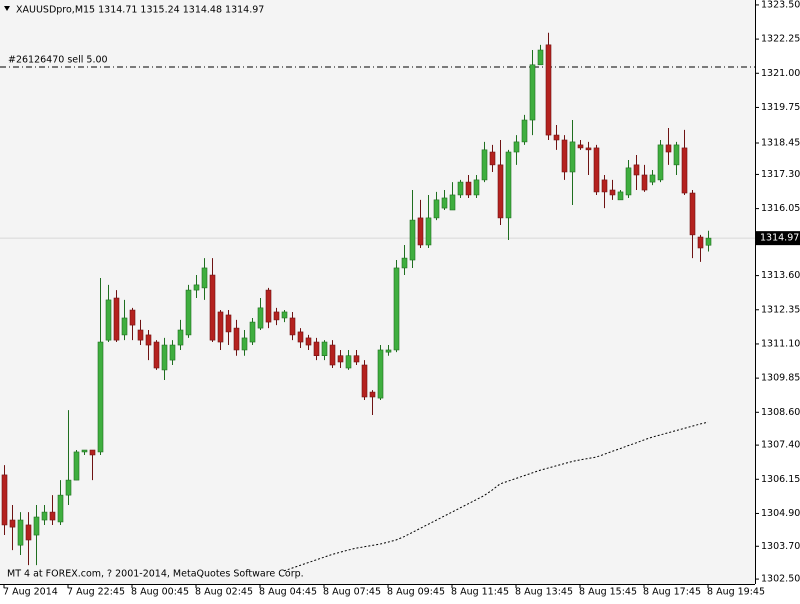 This screenshot has height=604, width=800. I want to click on x-tick-label: 7 Aug 22:45, so click(96, 592).